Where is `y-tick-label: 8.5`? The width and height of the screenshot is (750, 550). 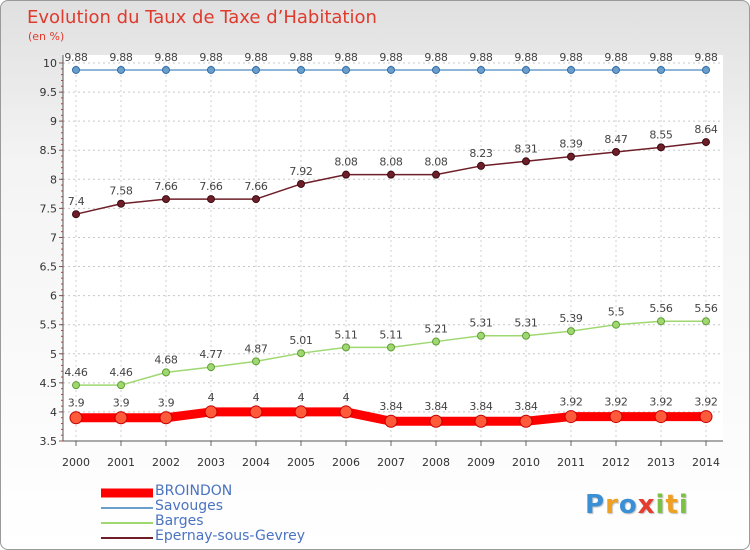 y-tick-label: 8.5 is located at coordinates (49, 150).